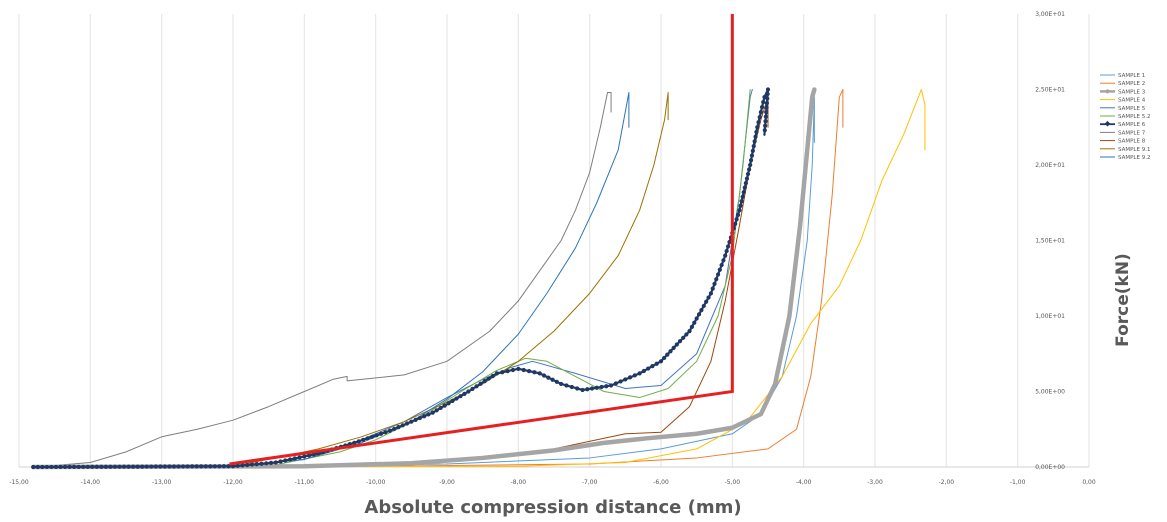  Describe the element at coordinates (1134, 117) in the screenshot. I see `legend-label: SAMPLE 5.2` at that location.